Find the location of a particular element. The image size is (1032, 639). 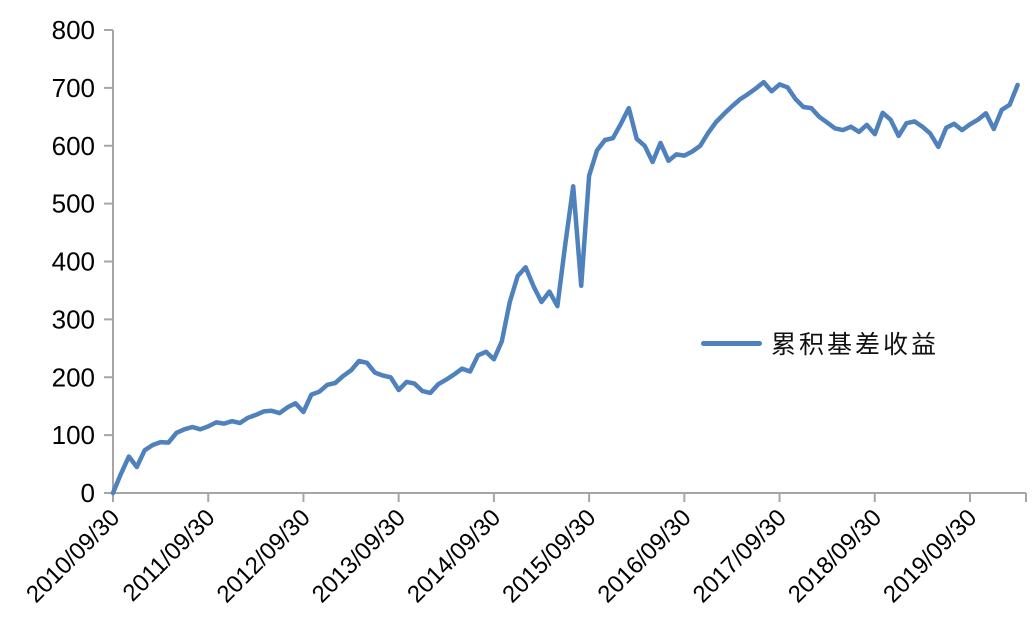

svg-text: 0 is located at coordinates (88, 493).